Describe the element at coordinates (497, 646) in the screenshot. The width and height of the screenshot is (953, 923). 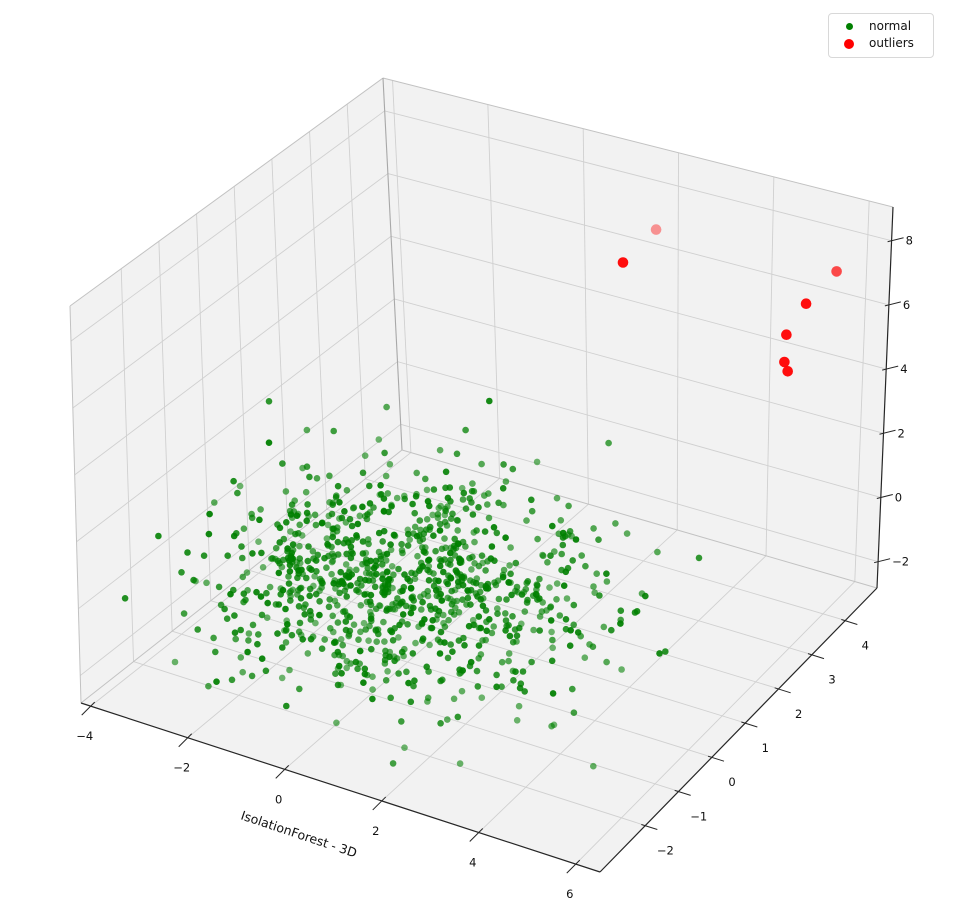
I see `y-gridline-floor` at that location.